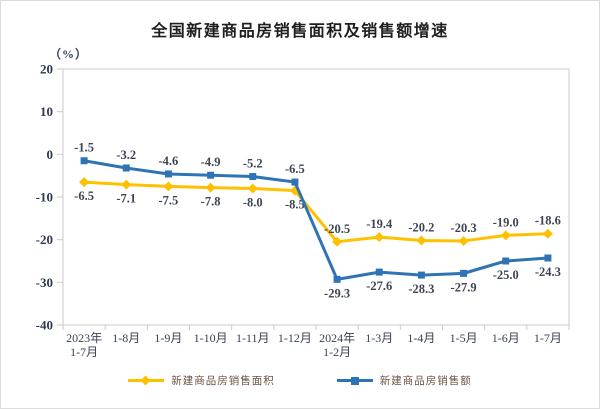 The image size is (600, 409). Describe the element at coordinates (126, 338) in the screenshot. I see `x-axis-label: 1-8月` at that location.